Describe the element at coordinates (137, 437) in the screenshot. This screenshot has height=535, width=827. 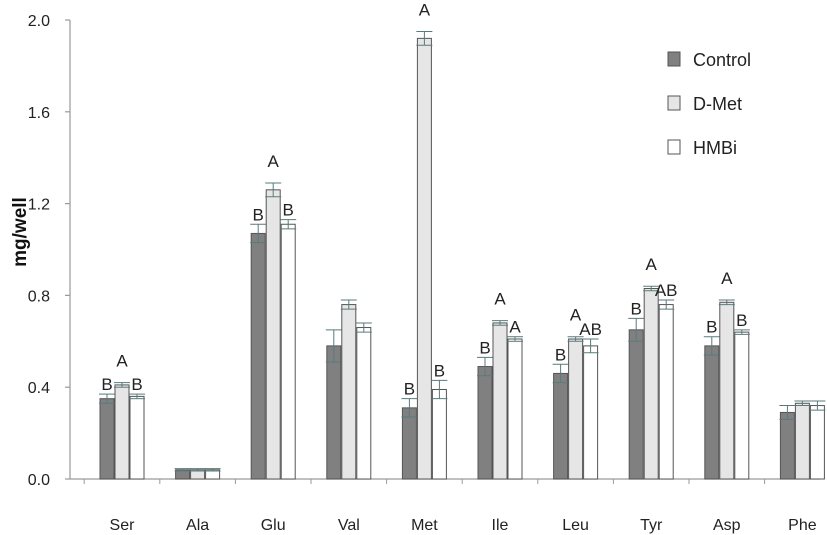
I see `bar-hmbi-ser` at that location.